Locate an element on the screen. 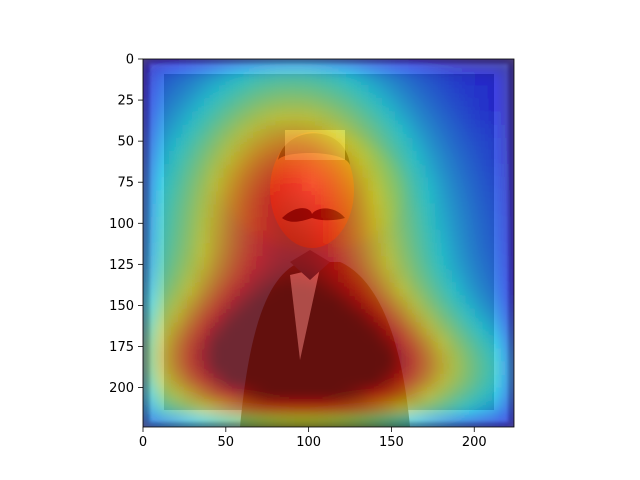 This screenshot has height=480, width=640. x-tick-label: 100 is located at coordinates (308, 442).